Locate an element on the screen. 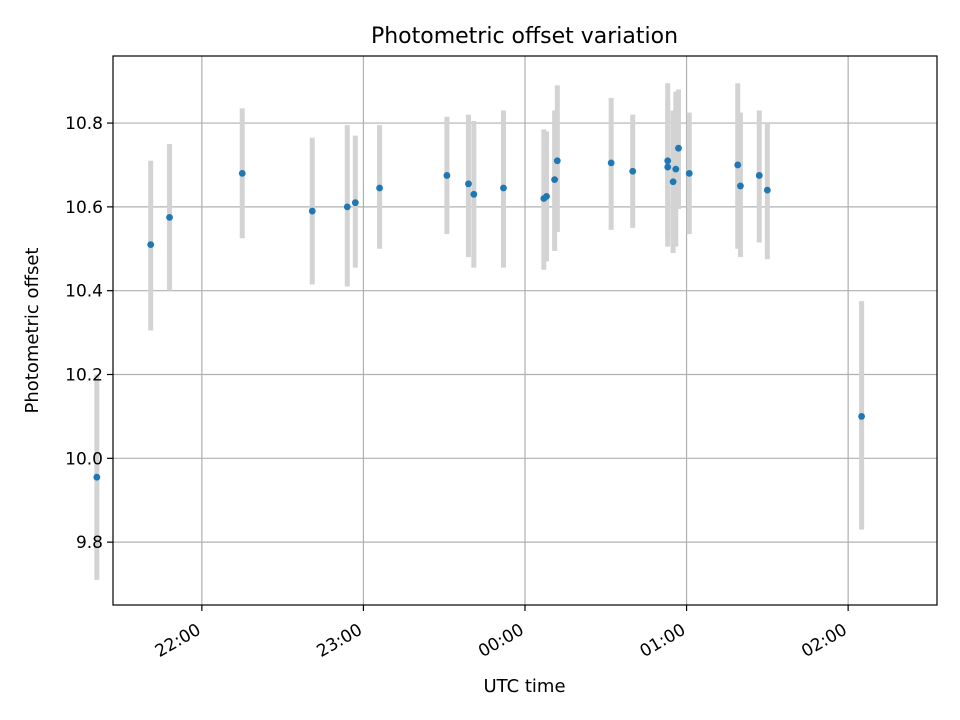 This screenshot has width=960, height=720. y-axis-label: Photometric offset is located at coordinates (32, 331).